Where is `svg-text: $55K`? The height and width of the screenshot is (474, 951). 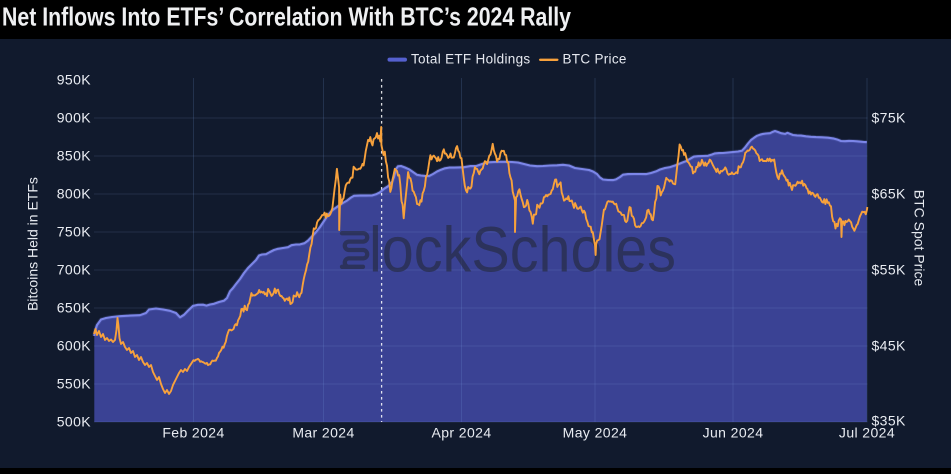
svg-text: $55K is located at coordinates (889, 270).